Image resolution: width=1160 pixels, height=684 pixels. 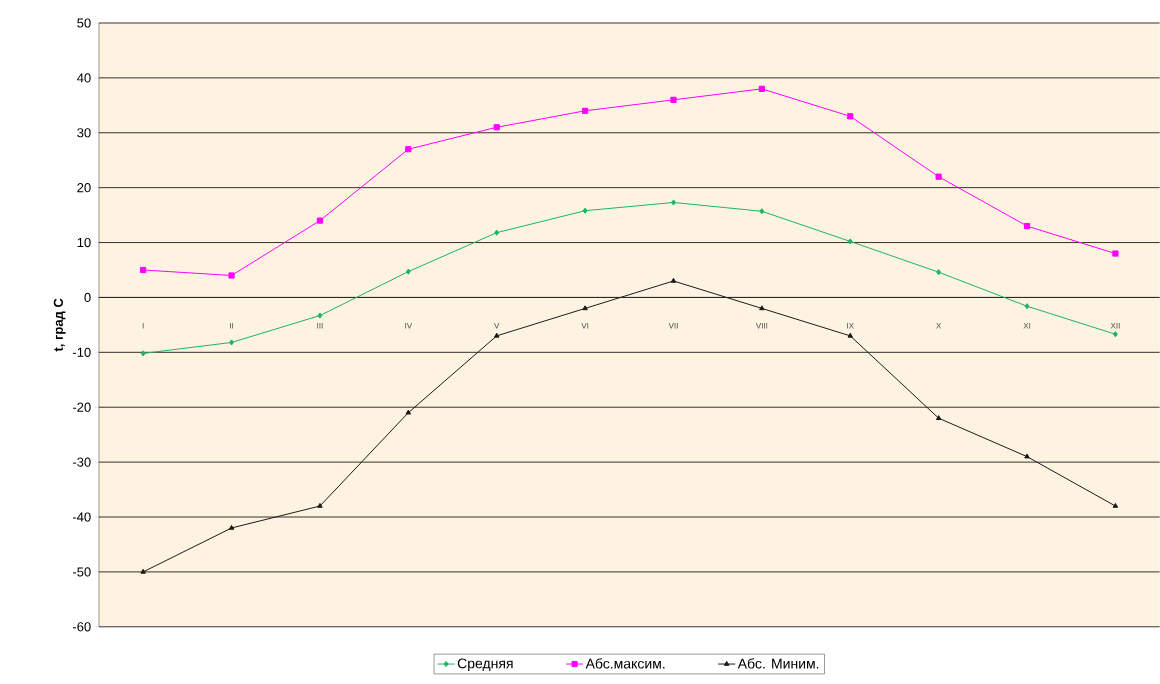 I want to click on x-tick-label: III, so click(x=320, y=326).